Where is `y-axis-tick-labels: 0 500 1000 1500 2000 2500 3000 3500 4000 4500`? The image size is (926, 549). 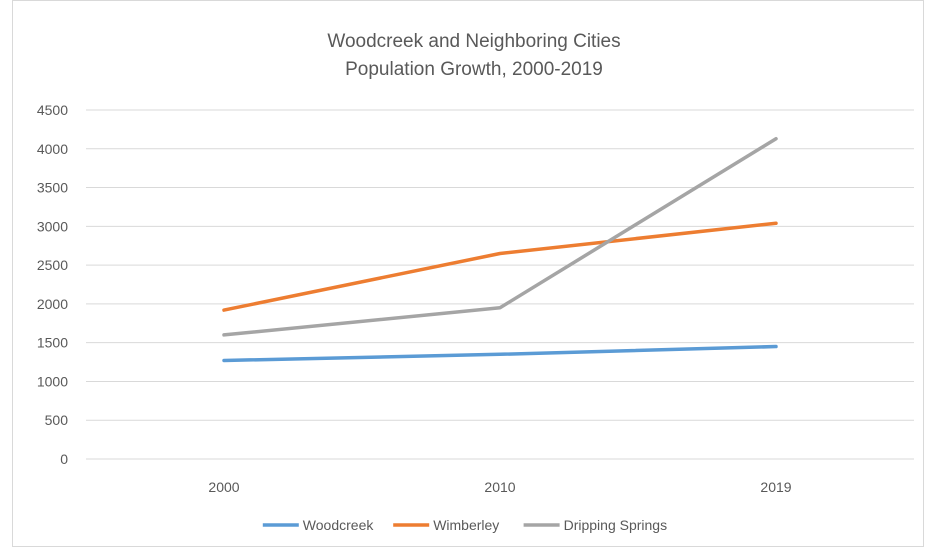 y-axis-tick-labels: 0 500 1000 1500 2000 2500 3000 3500 4000 4500 is located at coordinates (52, 284).